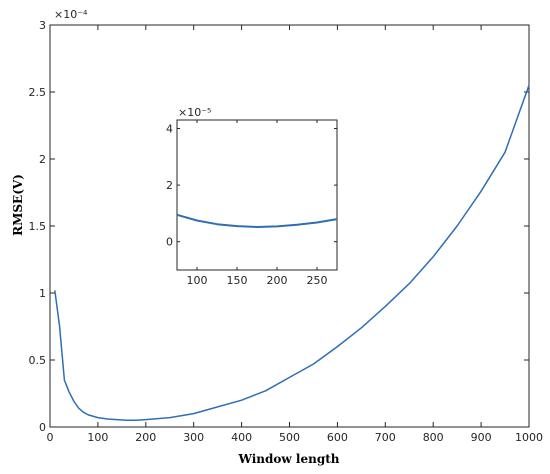 The width and height of the screenshot is (550, 474). I want to click on main-x-tick-label: 600, so click(337, 437).